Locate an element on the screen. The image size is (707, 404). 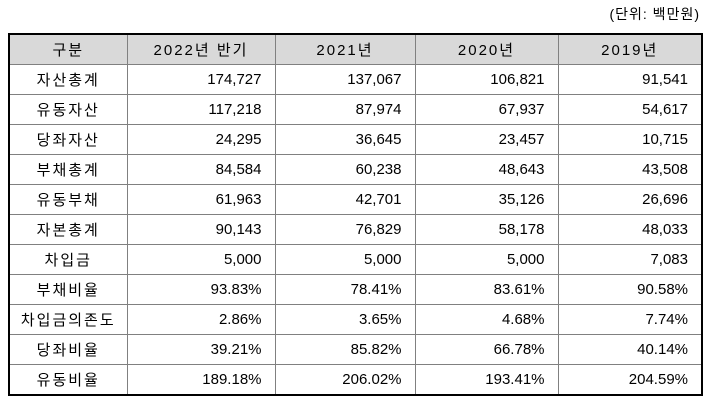
value-cell: 26,696 is located at coordinates (630, 199).